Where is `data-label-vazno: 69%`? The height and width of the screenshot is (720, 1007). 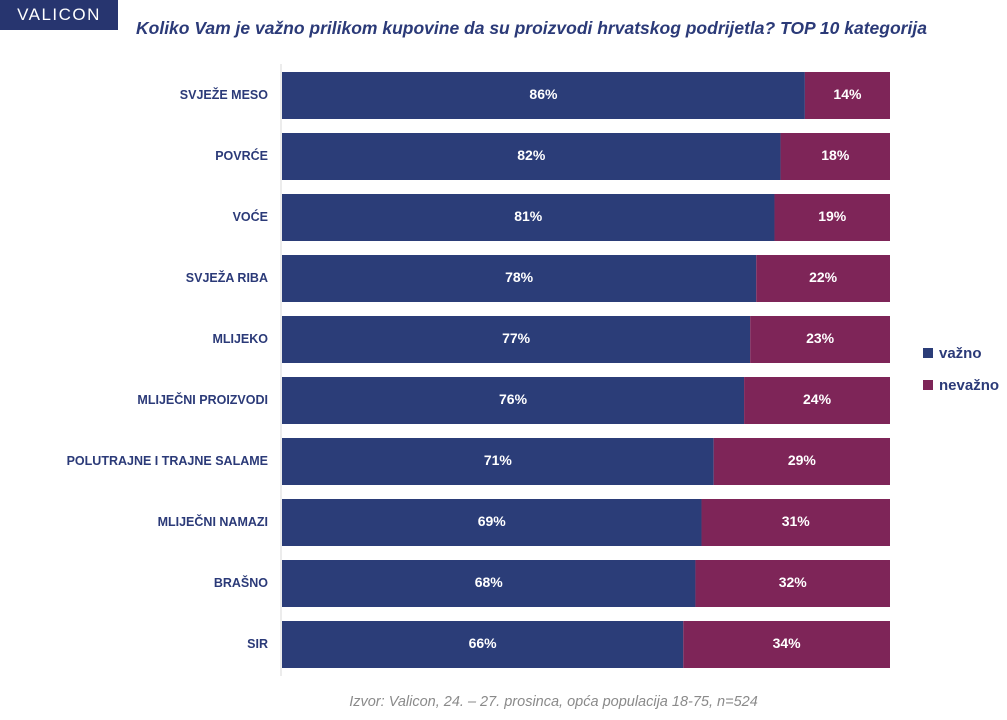
data-label-vazno: 69% is located at coordinates (492, 521).